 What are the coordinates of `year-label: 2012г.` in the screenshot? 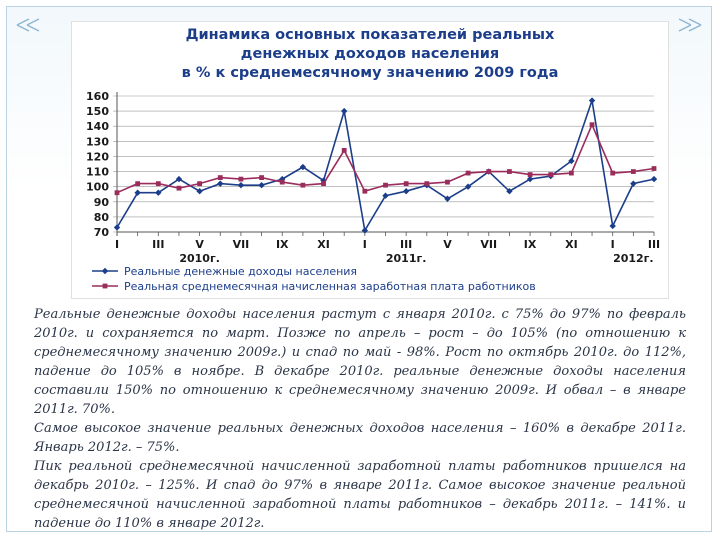 It's located at (633, 258).